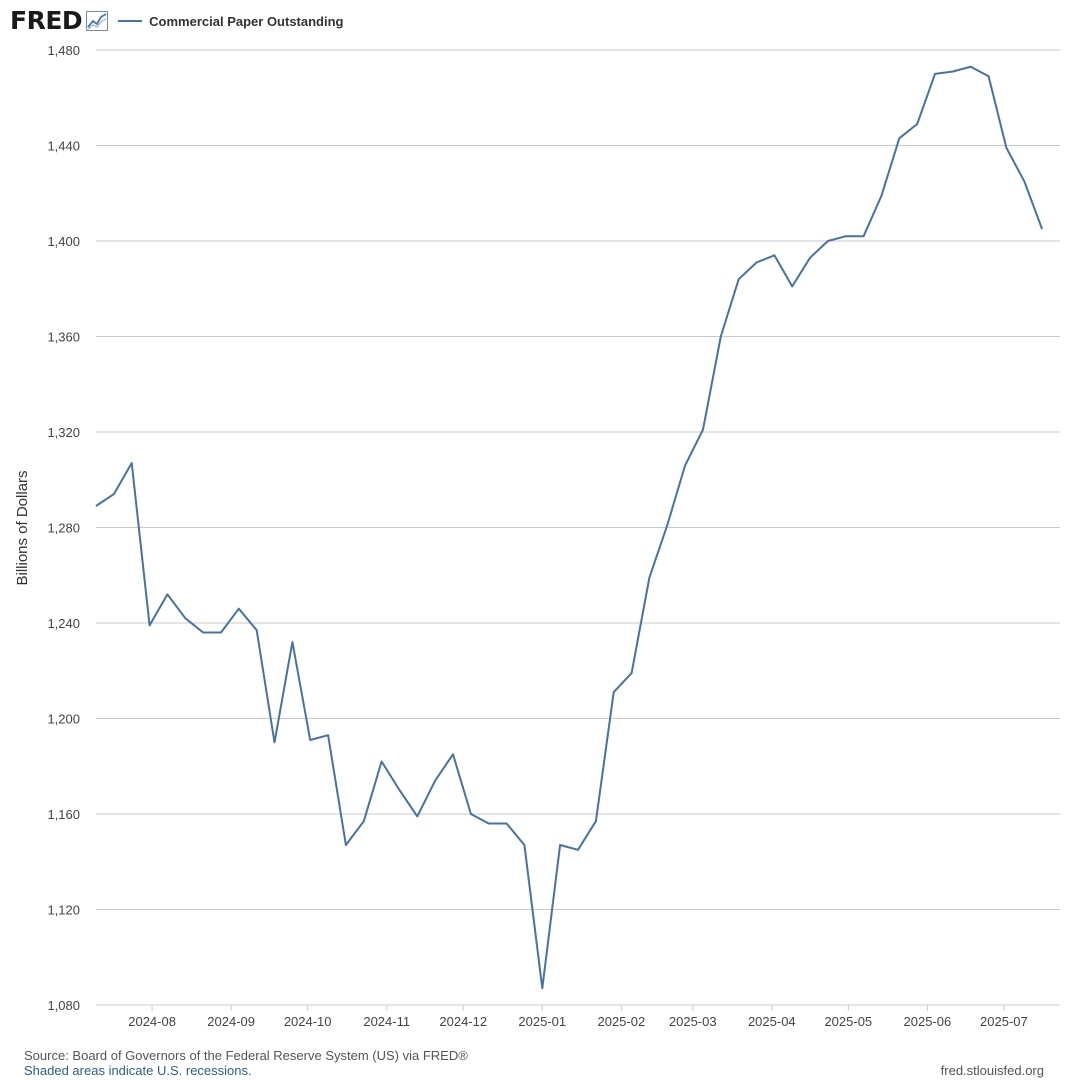  I want to click on legend-swatch, so click(130, 21).